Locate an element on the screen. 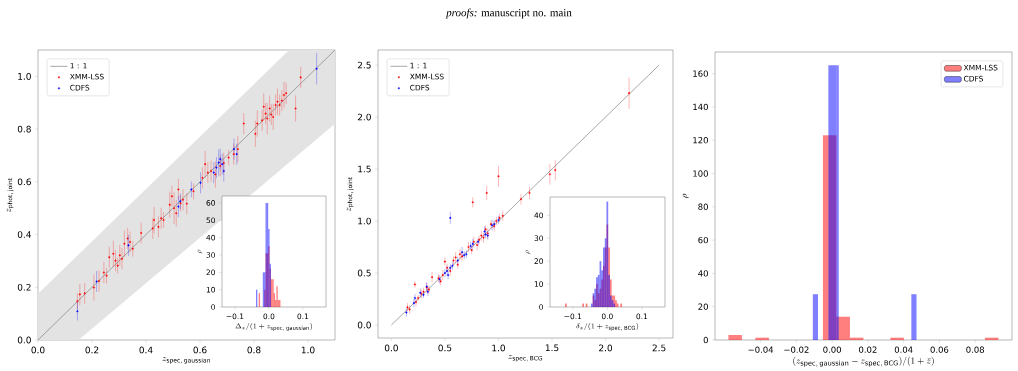  x-axis-title: $\delta_z/(1+z_{\mathrm{spec,\,BCG}})$ is located at coordinates (607, 327).